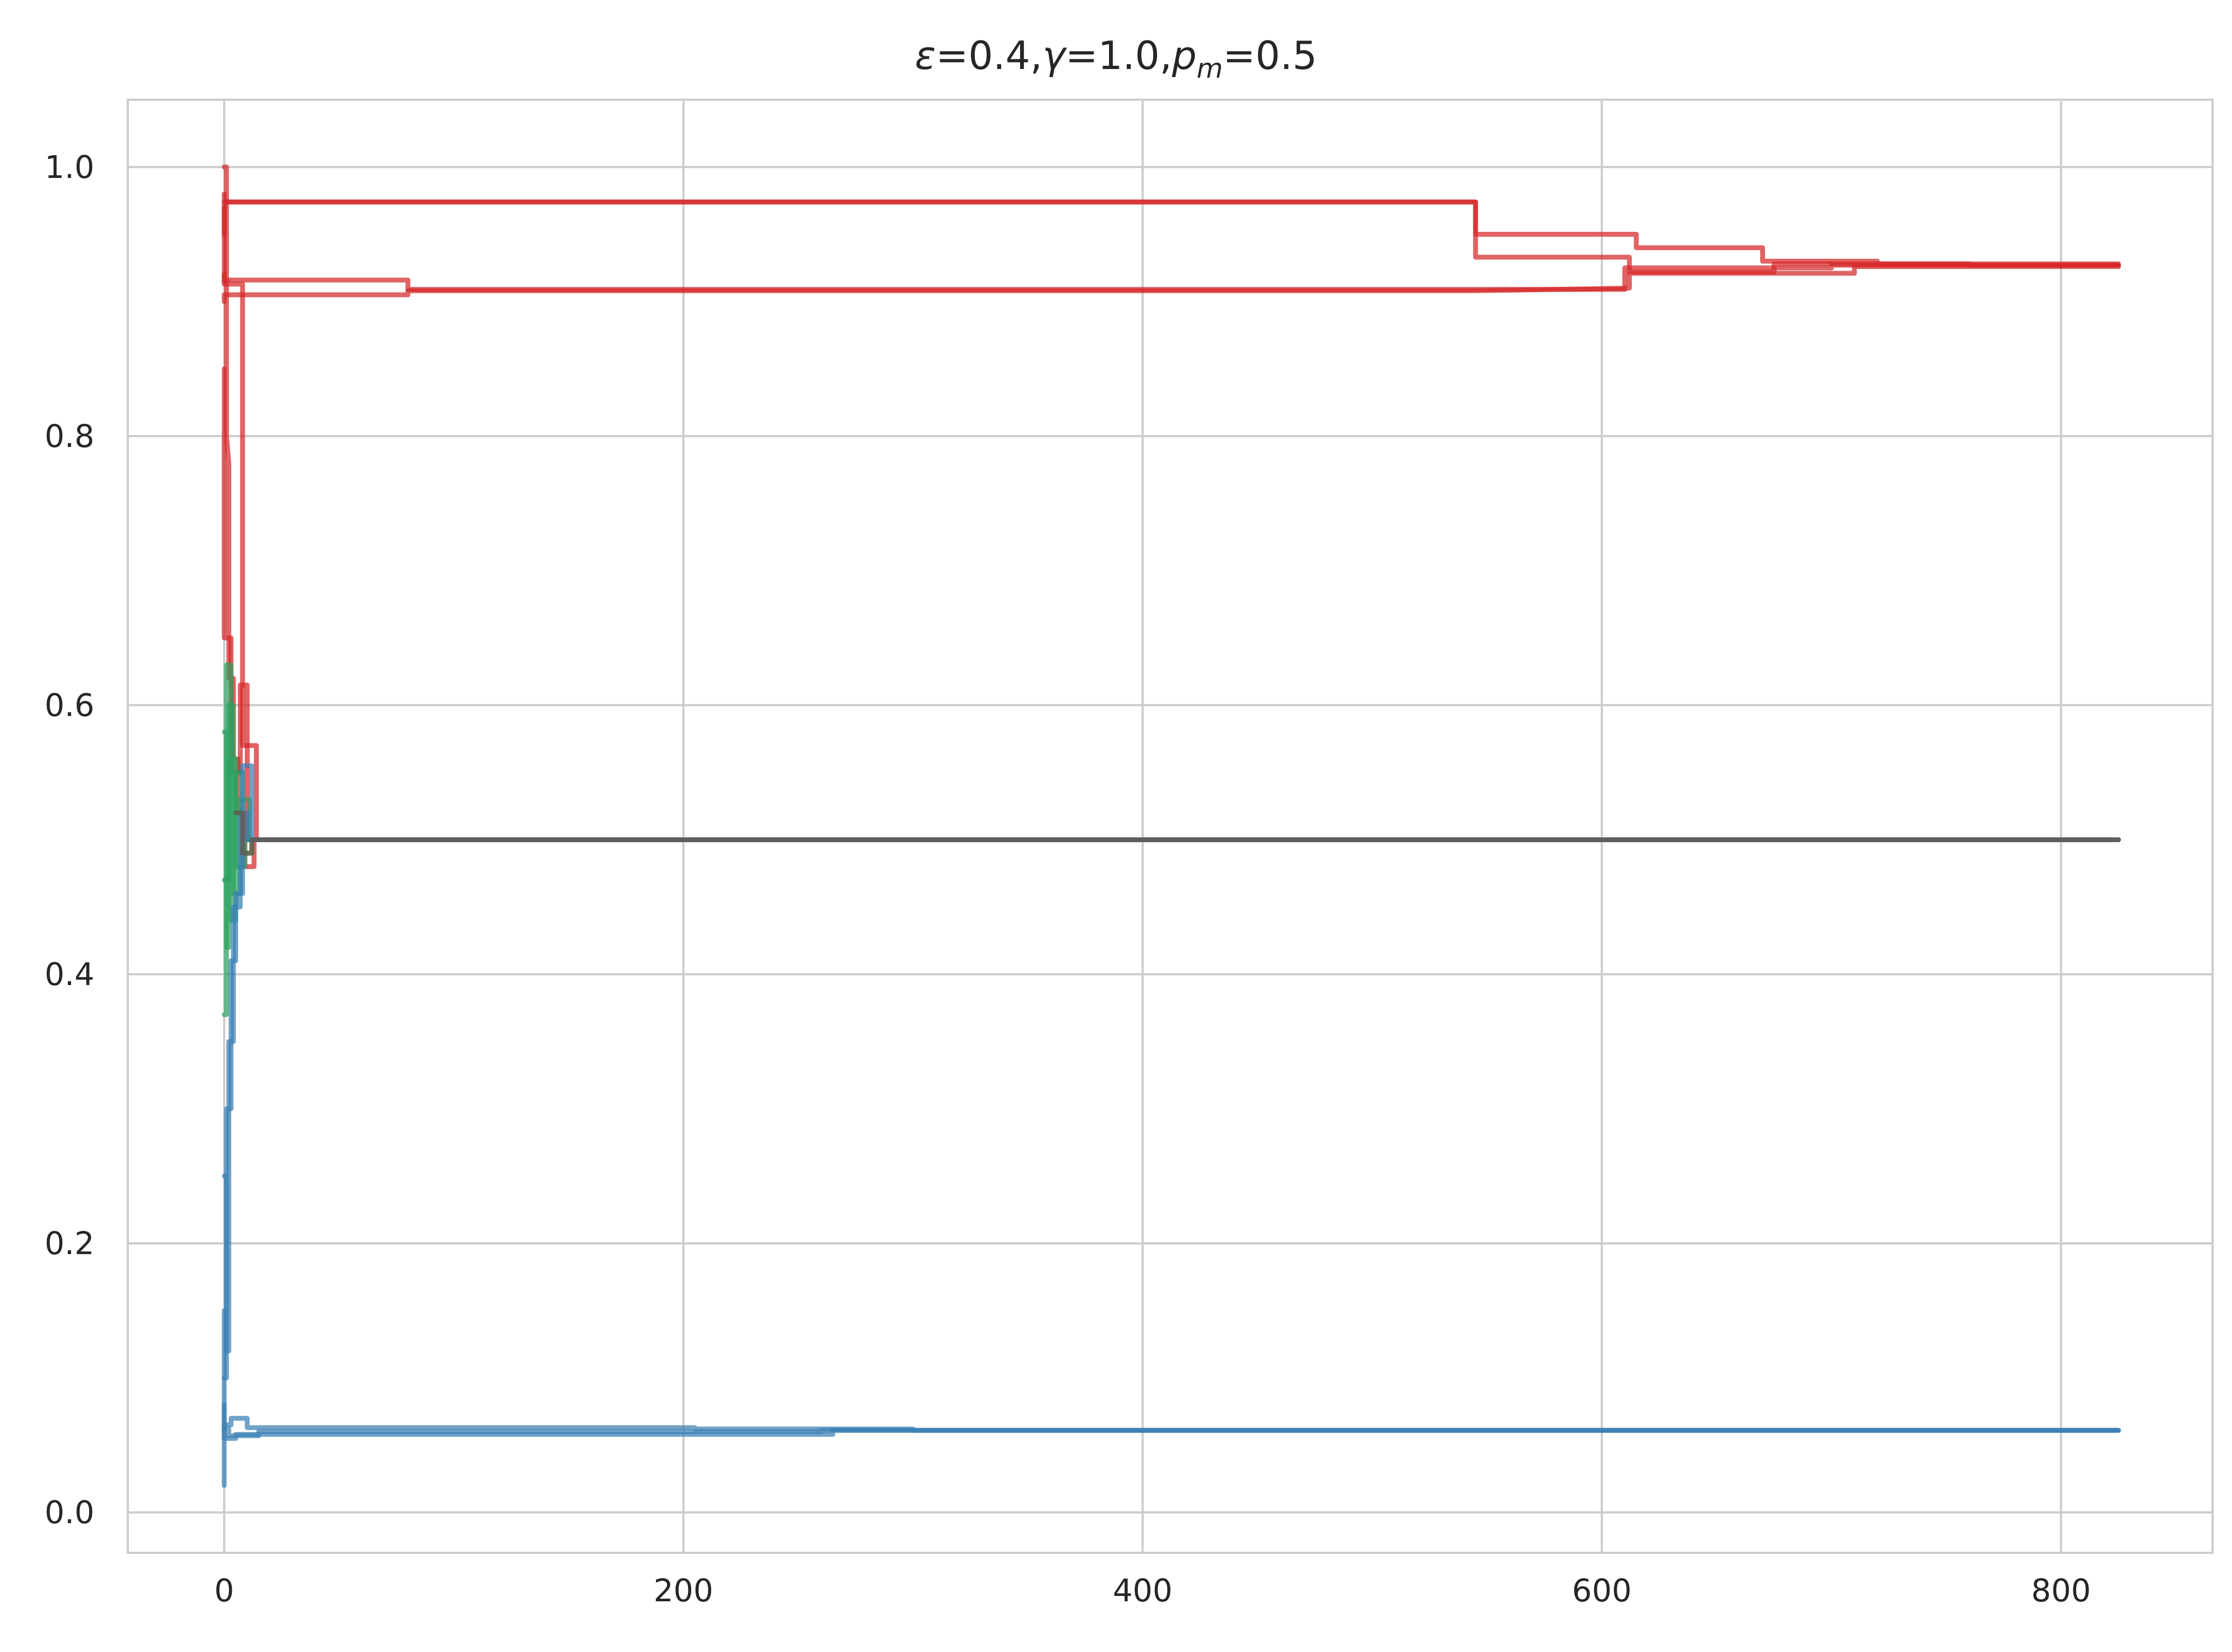  I want to click on title-gamma-value: =1.0,, so click(1118, 55).